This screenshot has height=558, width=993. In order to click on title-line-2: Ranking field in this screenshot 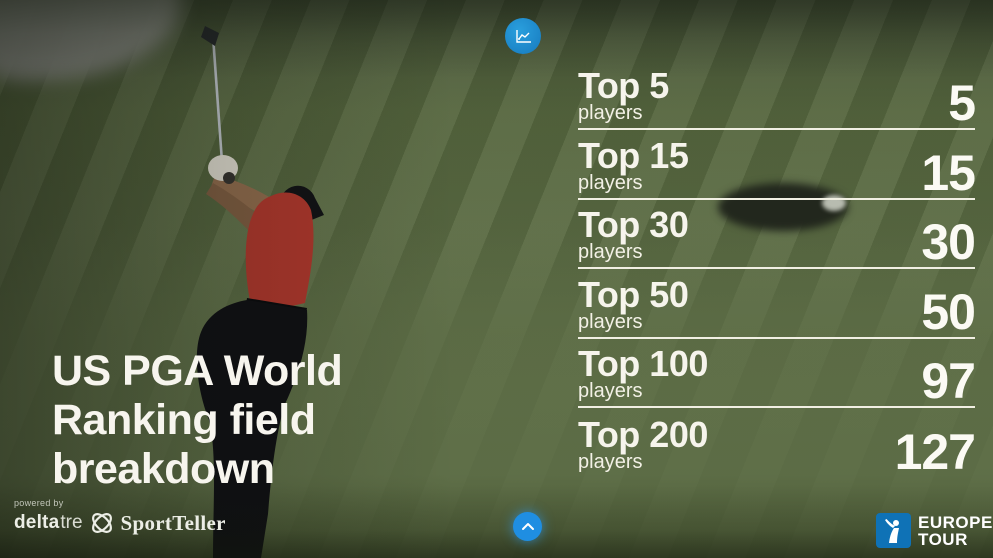, I will do `click(184, 420)`.